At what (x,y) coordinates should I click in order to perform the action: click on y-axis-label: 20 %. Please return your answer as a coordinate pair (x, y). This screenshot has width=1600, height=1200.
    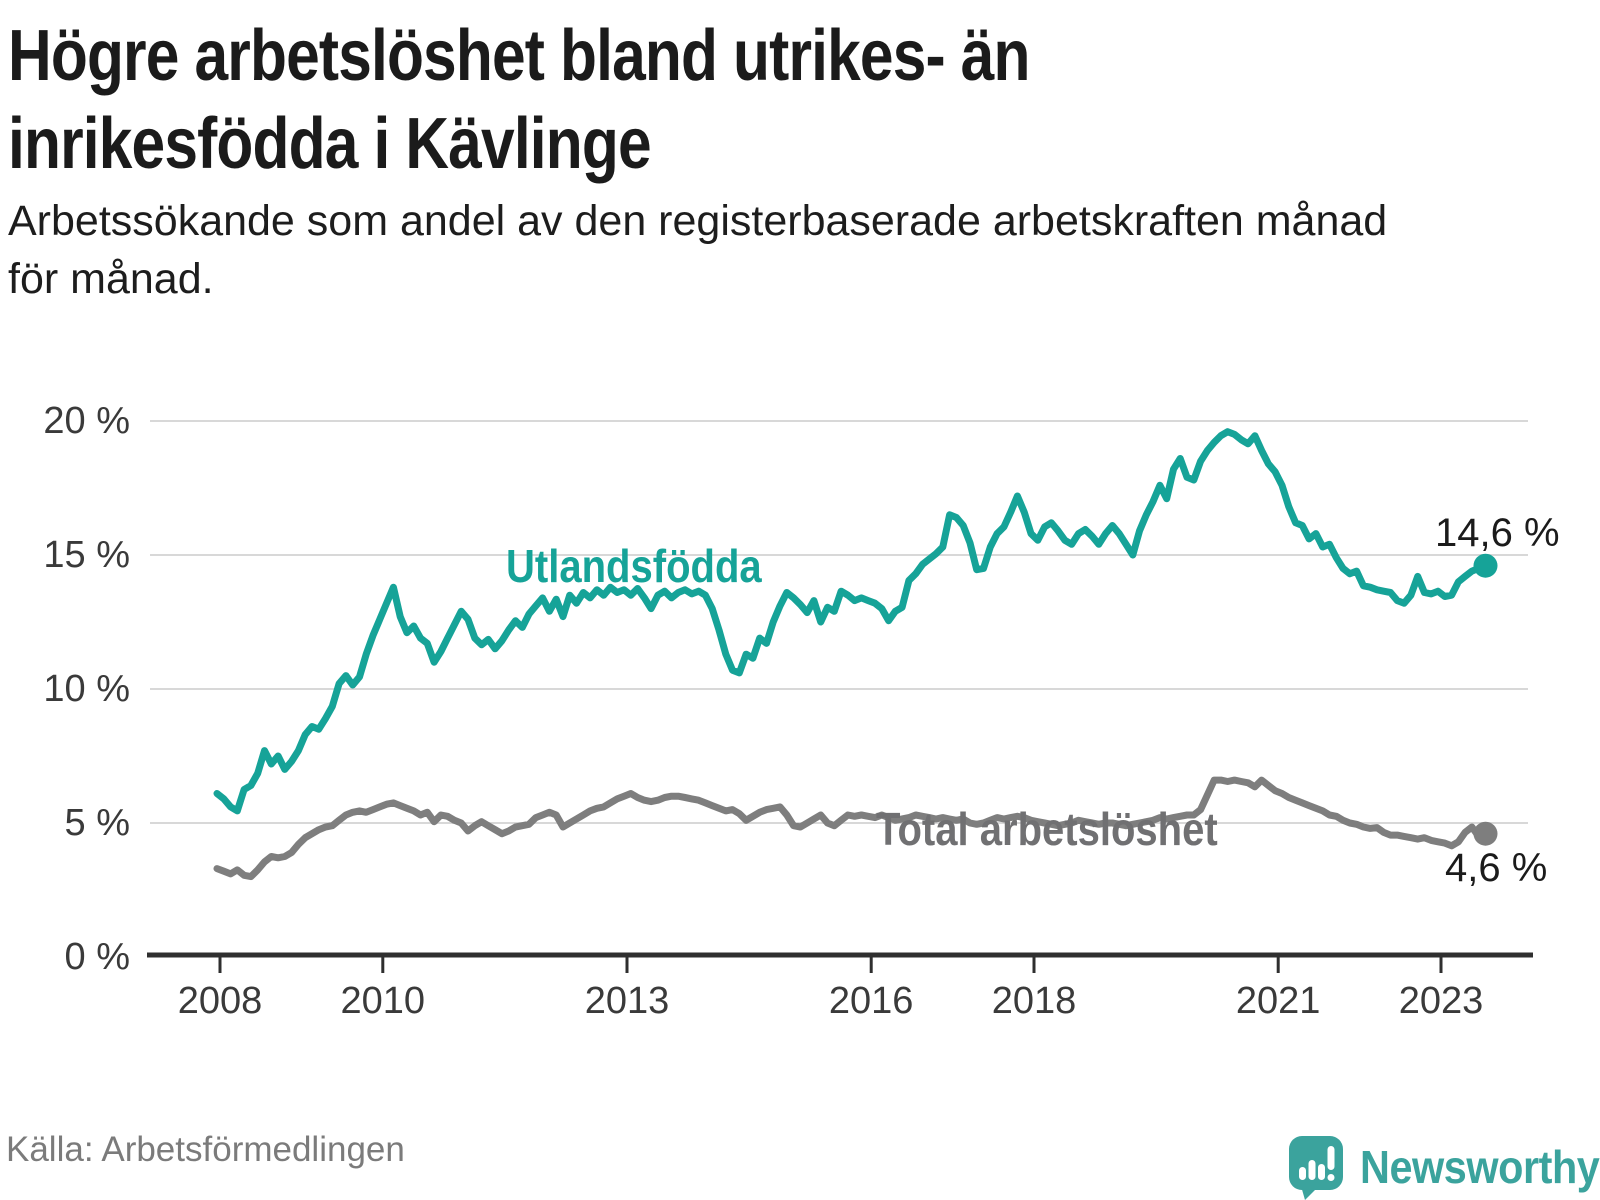
    Looking at the image, I should click on (86, 421).